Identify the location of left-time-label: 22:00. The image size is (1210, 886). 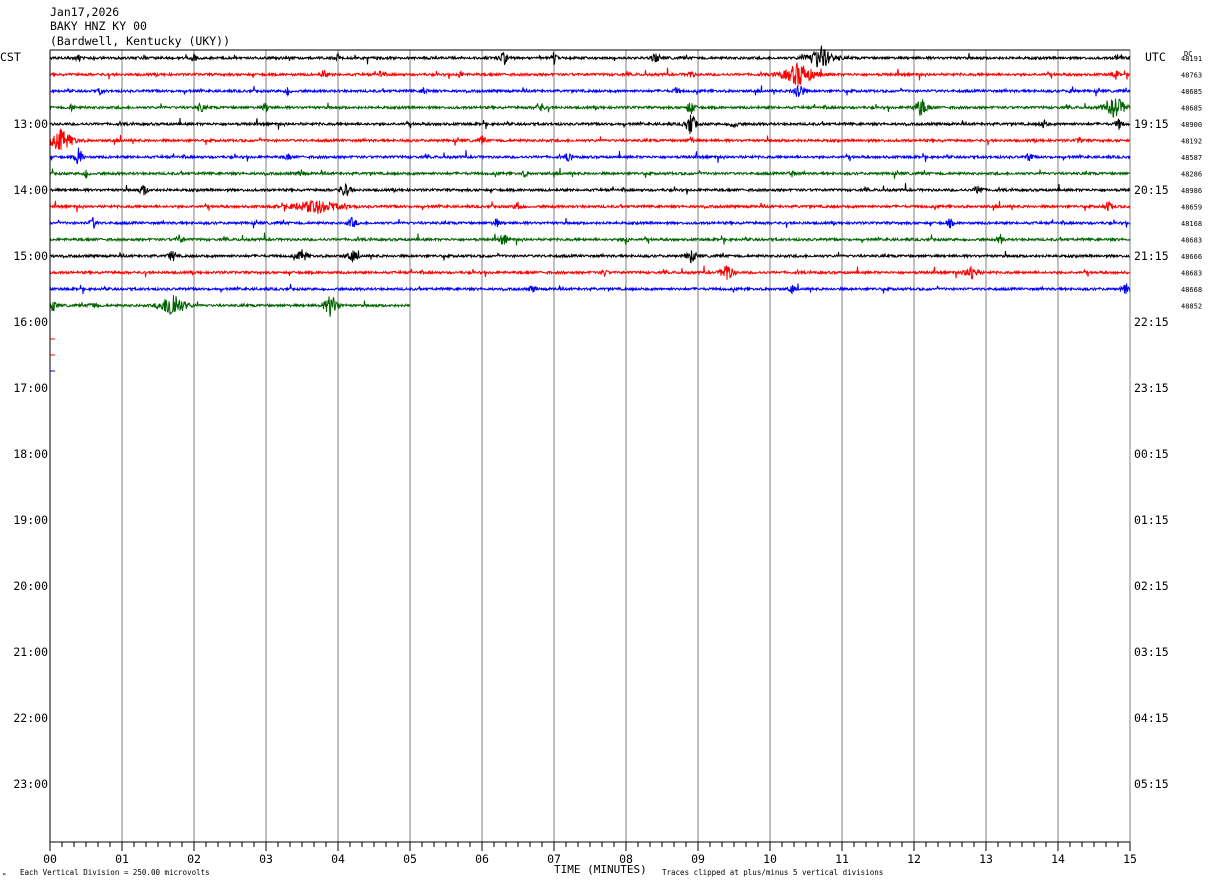
(30, 718).